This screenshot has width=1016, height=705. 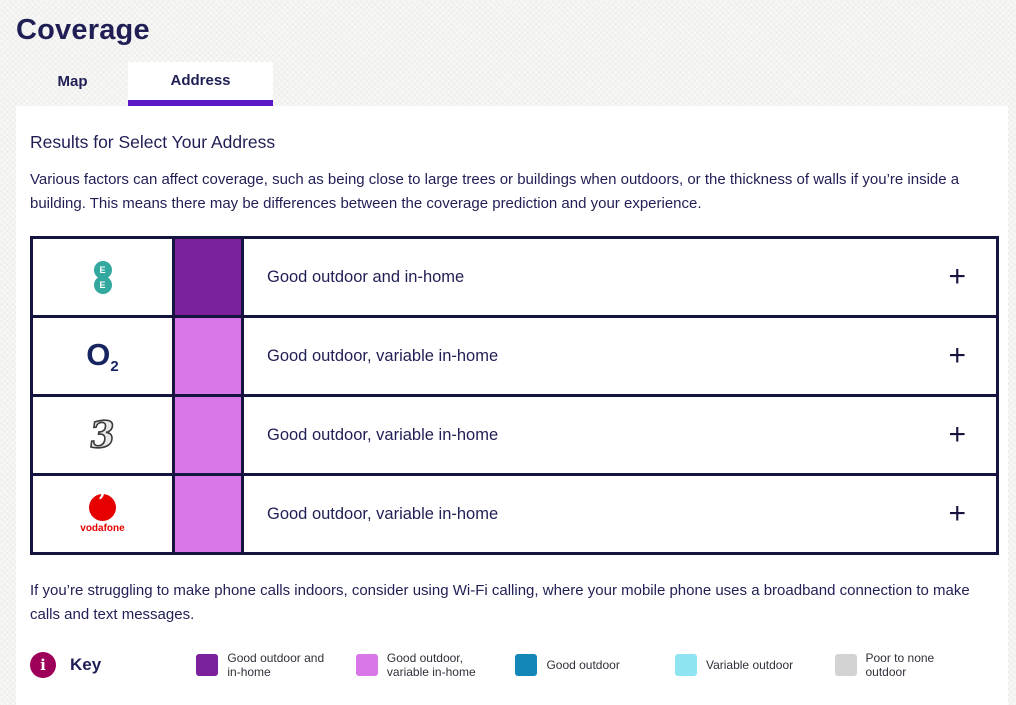 I want to click on table-row-o2: O2 Good outdoor, variable in-home +, so click(x=514, y=356).